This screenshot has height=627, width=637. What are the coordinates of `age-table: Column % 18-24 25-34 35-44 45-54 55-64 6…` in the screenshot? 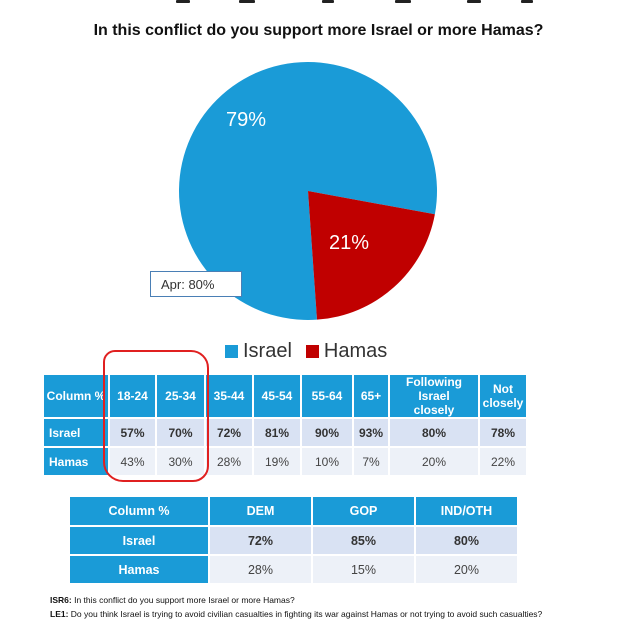 It's located at (285, 425).